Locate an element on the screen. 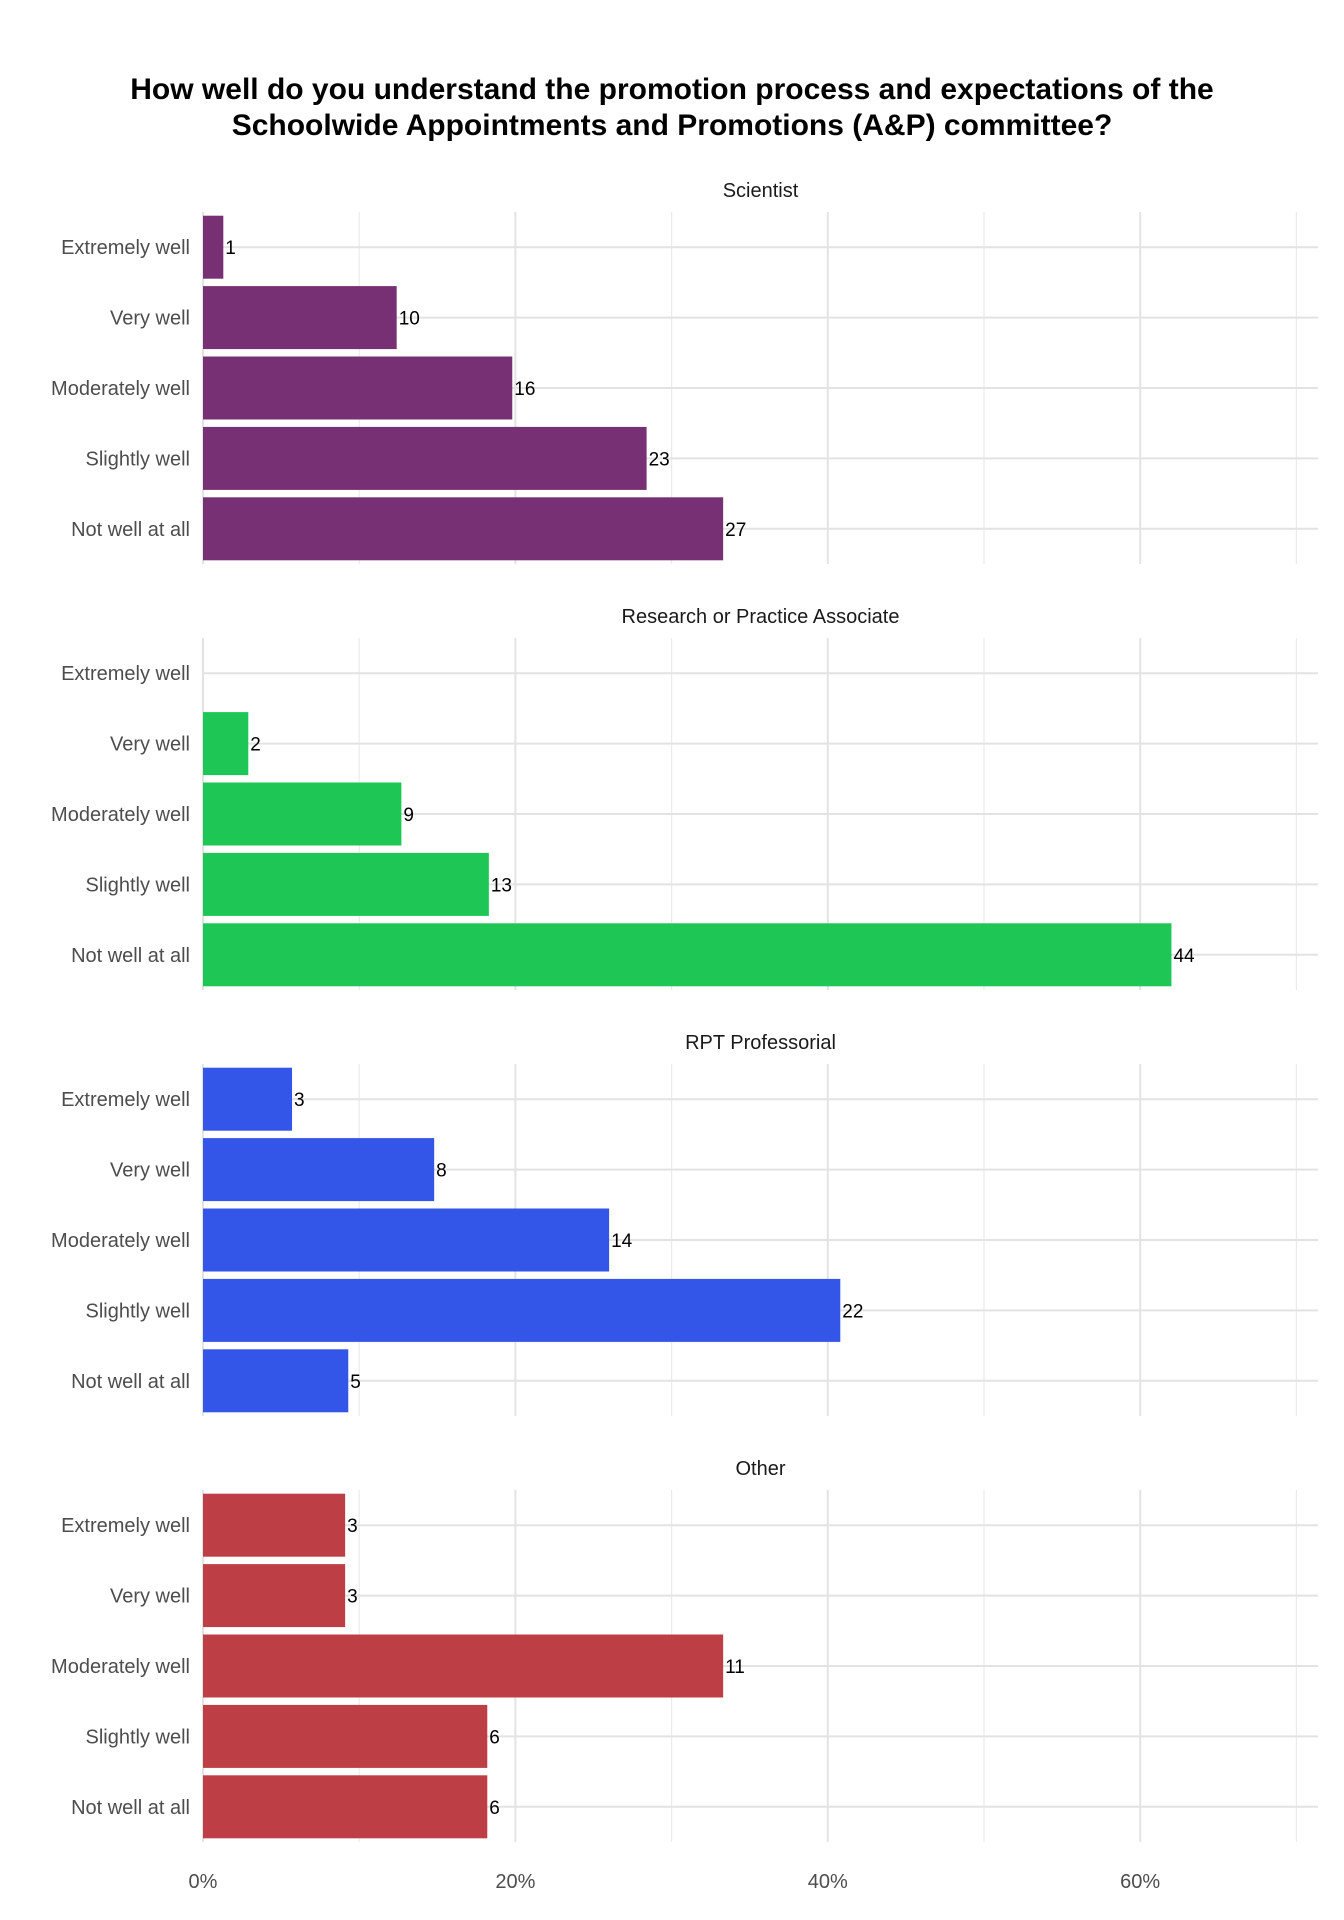 The image size is (1344, 1920). bar-value-label: 14 is located at coordinates (622, 1241).